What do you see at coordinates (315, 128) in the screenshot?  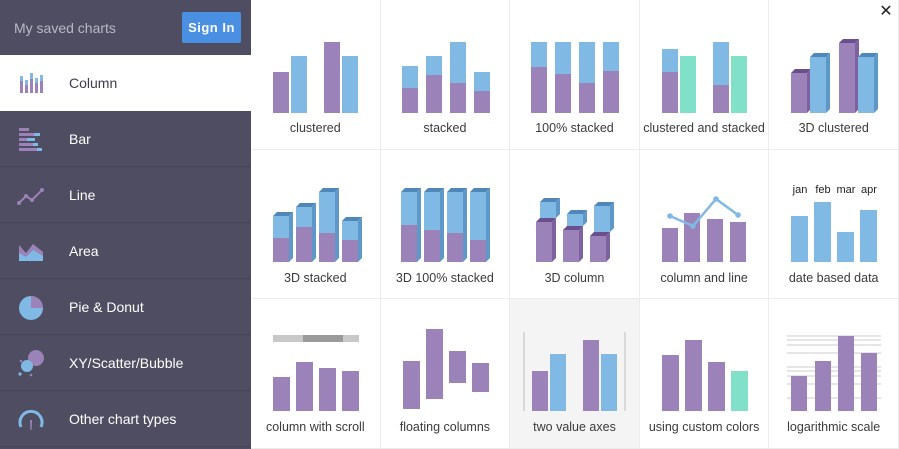 I see `template-label: clustered` at bounding box center [315, 128].